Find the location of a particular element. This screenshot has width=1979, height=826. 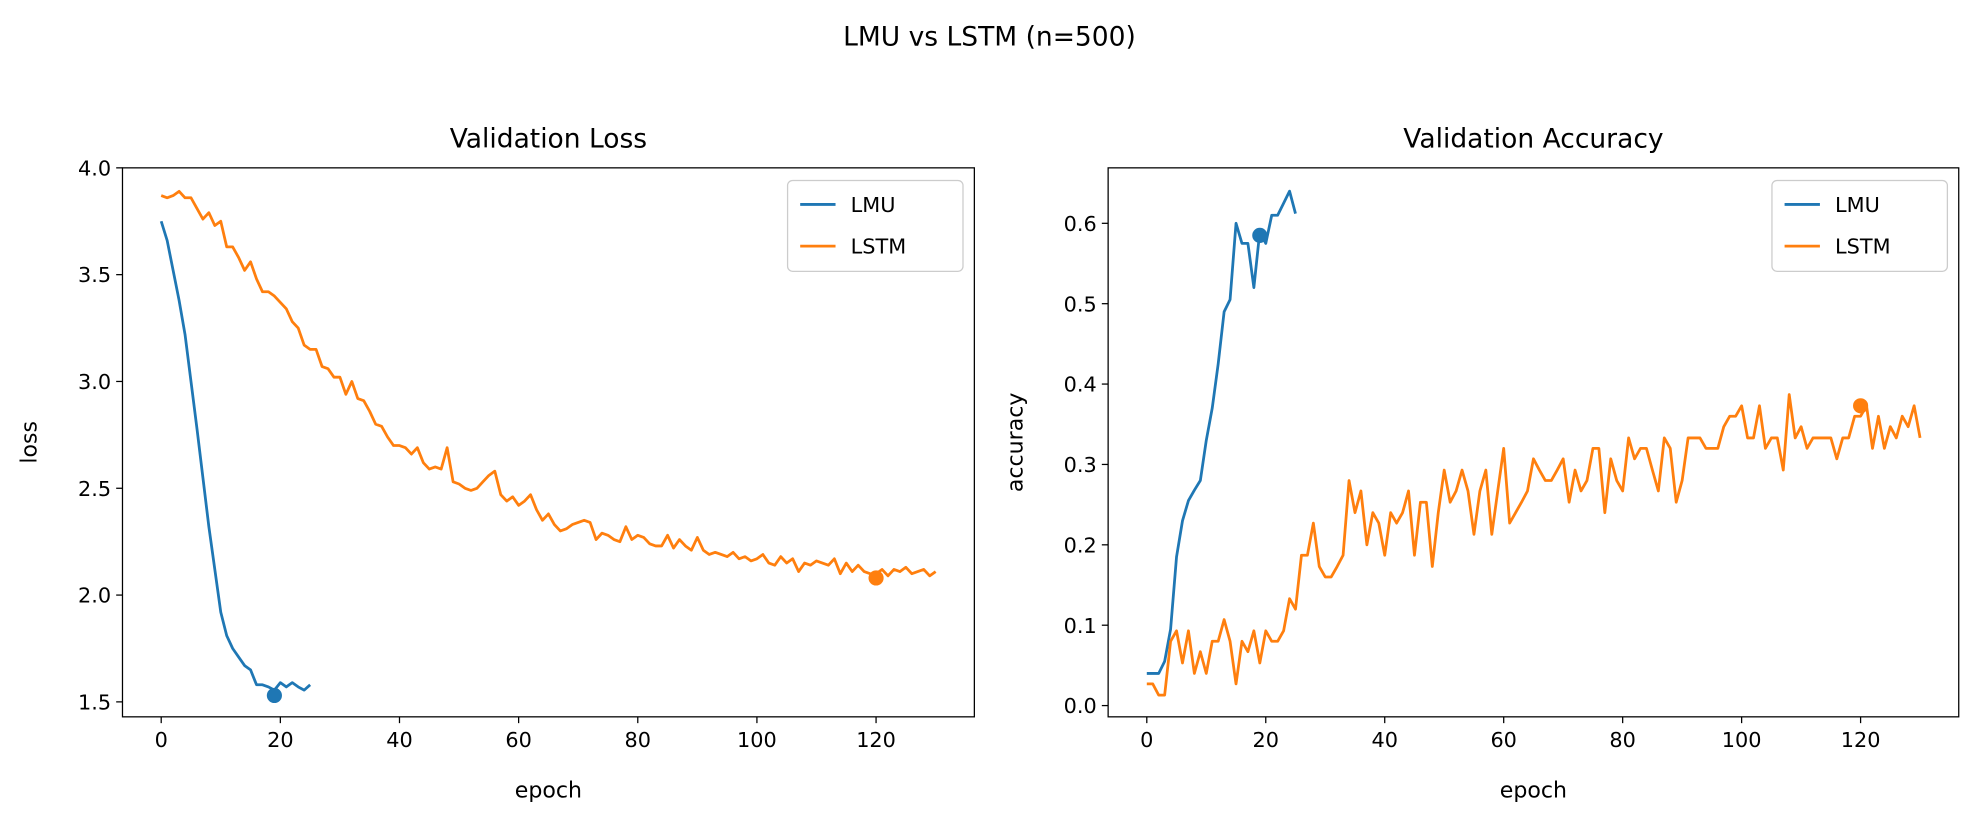

y-tick-label: 0.6 is located at coordinates (1080, 224).